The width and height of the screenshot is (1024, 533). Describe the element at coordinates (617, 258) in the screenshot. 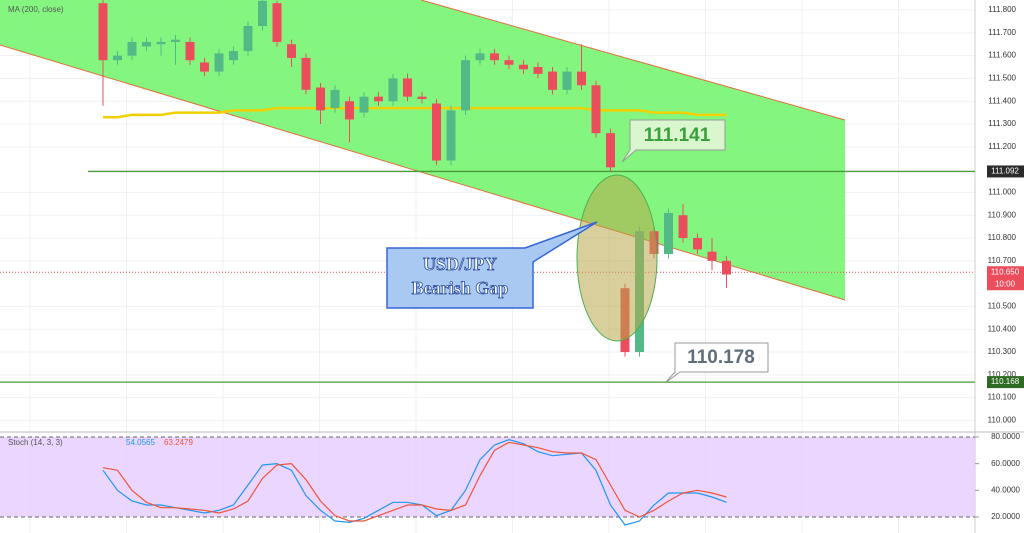

I see `gap-highlight` at that location.